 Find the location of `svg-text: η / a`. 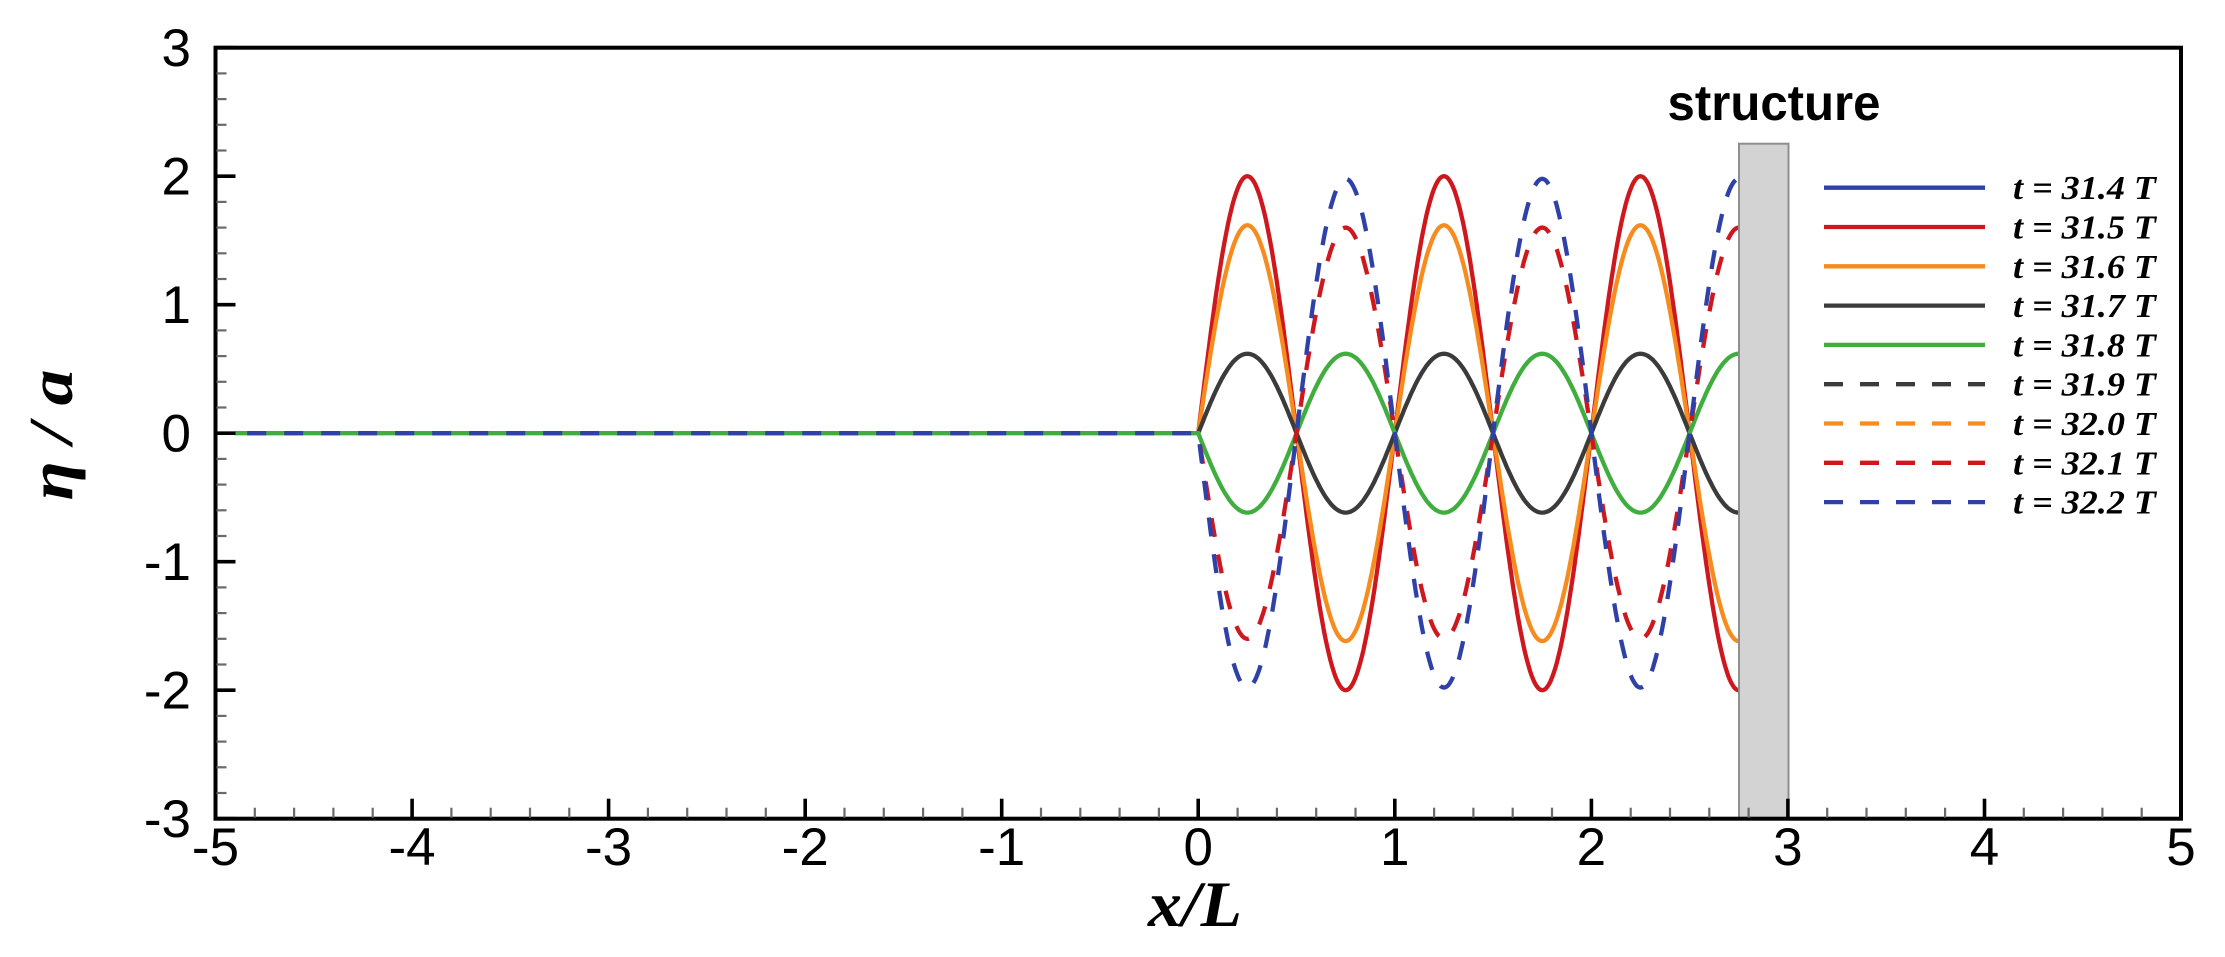

svg-text: η / a is located at coordinates (52, 435).